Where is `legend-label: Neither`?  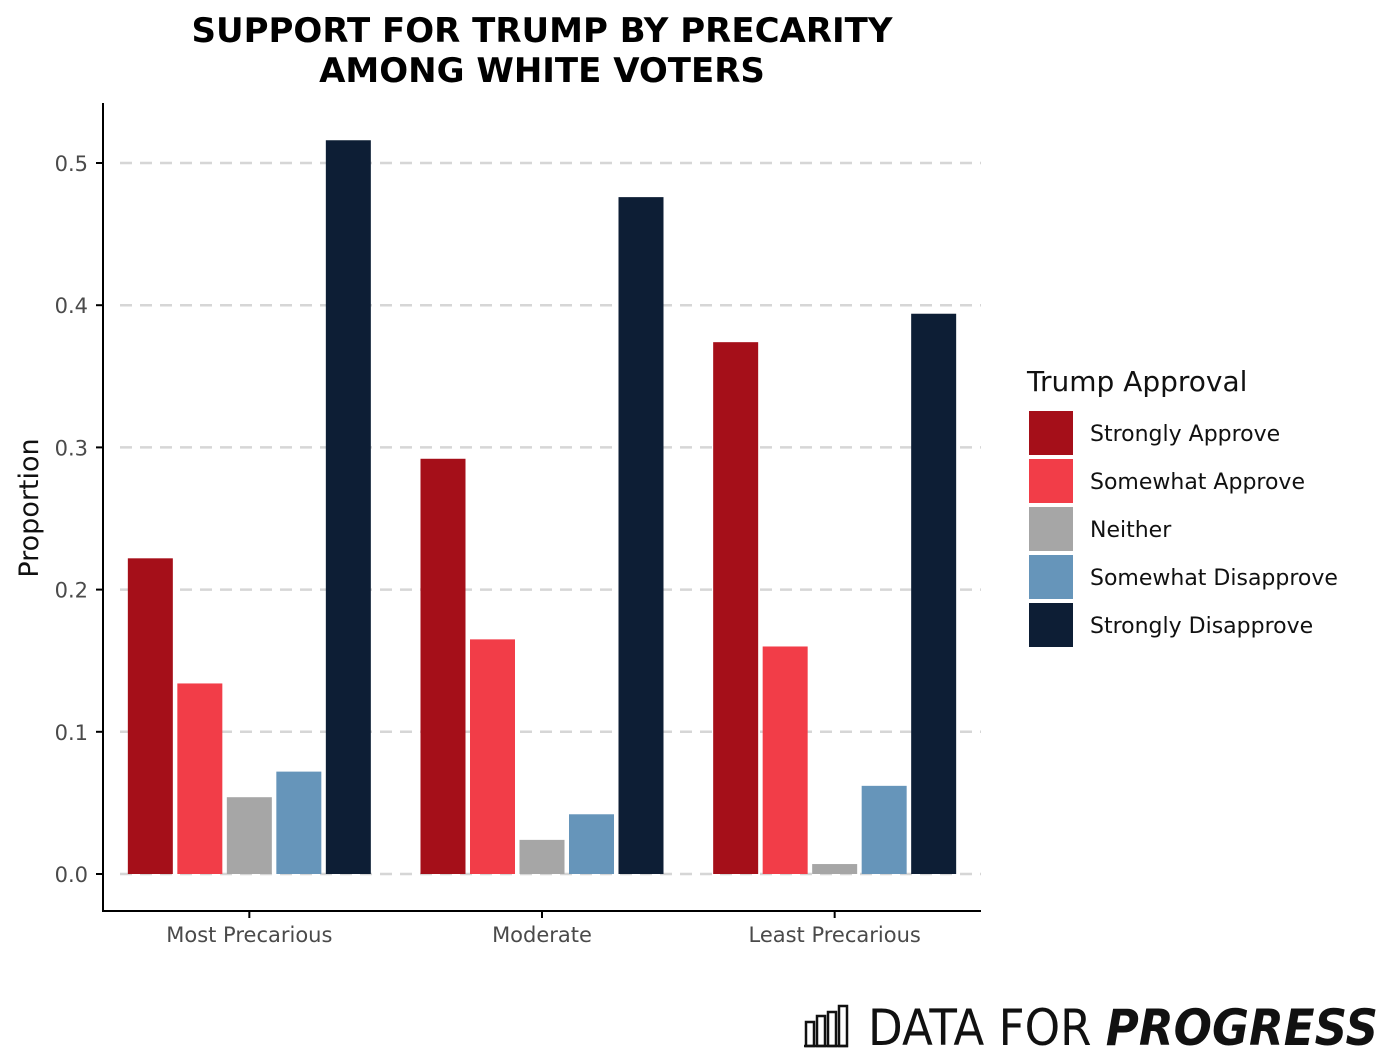 legend-label: Neither is located at coordinates (1131, 530).